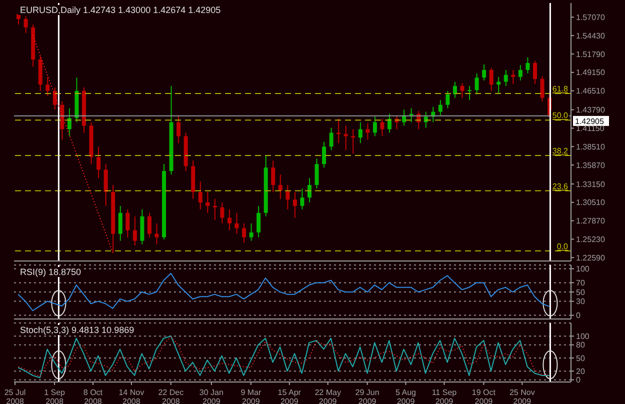 Image resolution: width=625 pixels, height=404 pixels. Describe the element at coordinates (581, 371) in the screenshot. I see `y-tick-label: 20` at that location.